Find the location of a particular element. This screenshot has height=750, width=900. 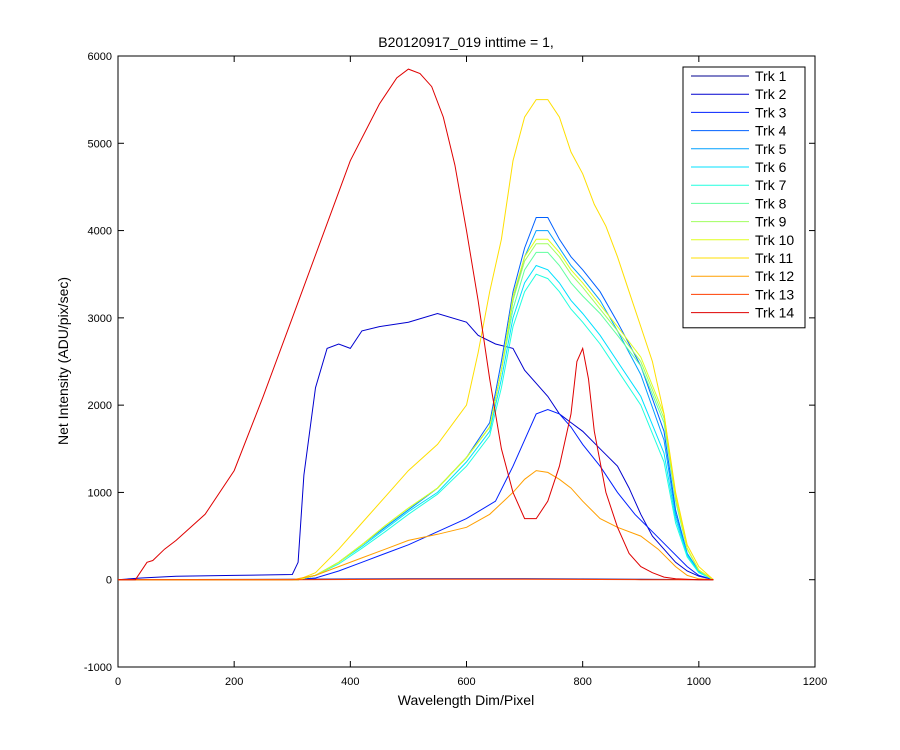

x-axis-label: Wavelength Dim/Pixel is located at coordinates (466, 700).